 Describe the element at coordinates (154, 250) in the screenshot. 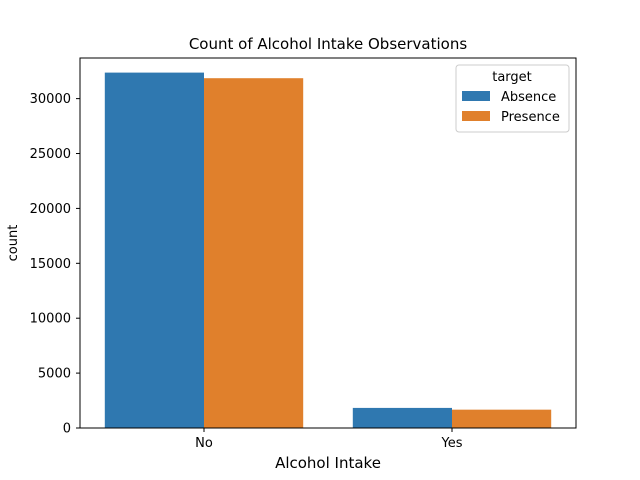

I see `bar-no-absence` at that location.